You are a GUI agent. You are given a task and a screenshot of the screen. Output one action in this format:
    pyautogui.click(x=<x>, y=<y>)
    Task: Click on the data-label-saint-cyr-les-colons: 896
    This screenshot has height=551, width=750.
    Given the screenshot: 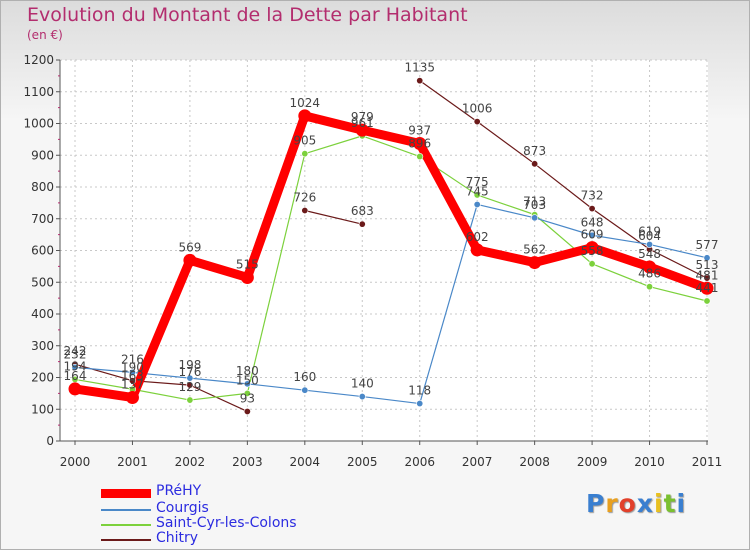 What is the action you would take?
    pyautogui.click(x=419, y=144)
    